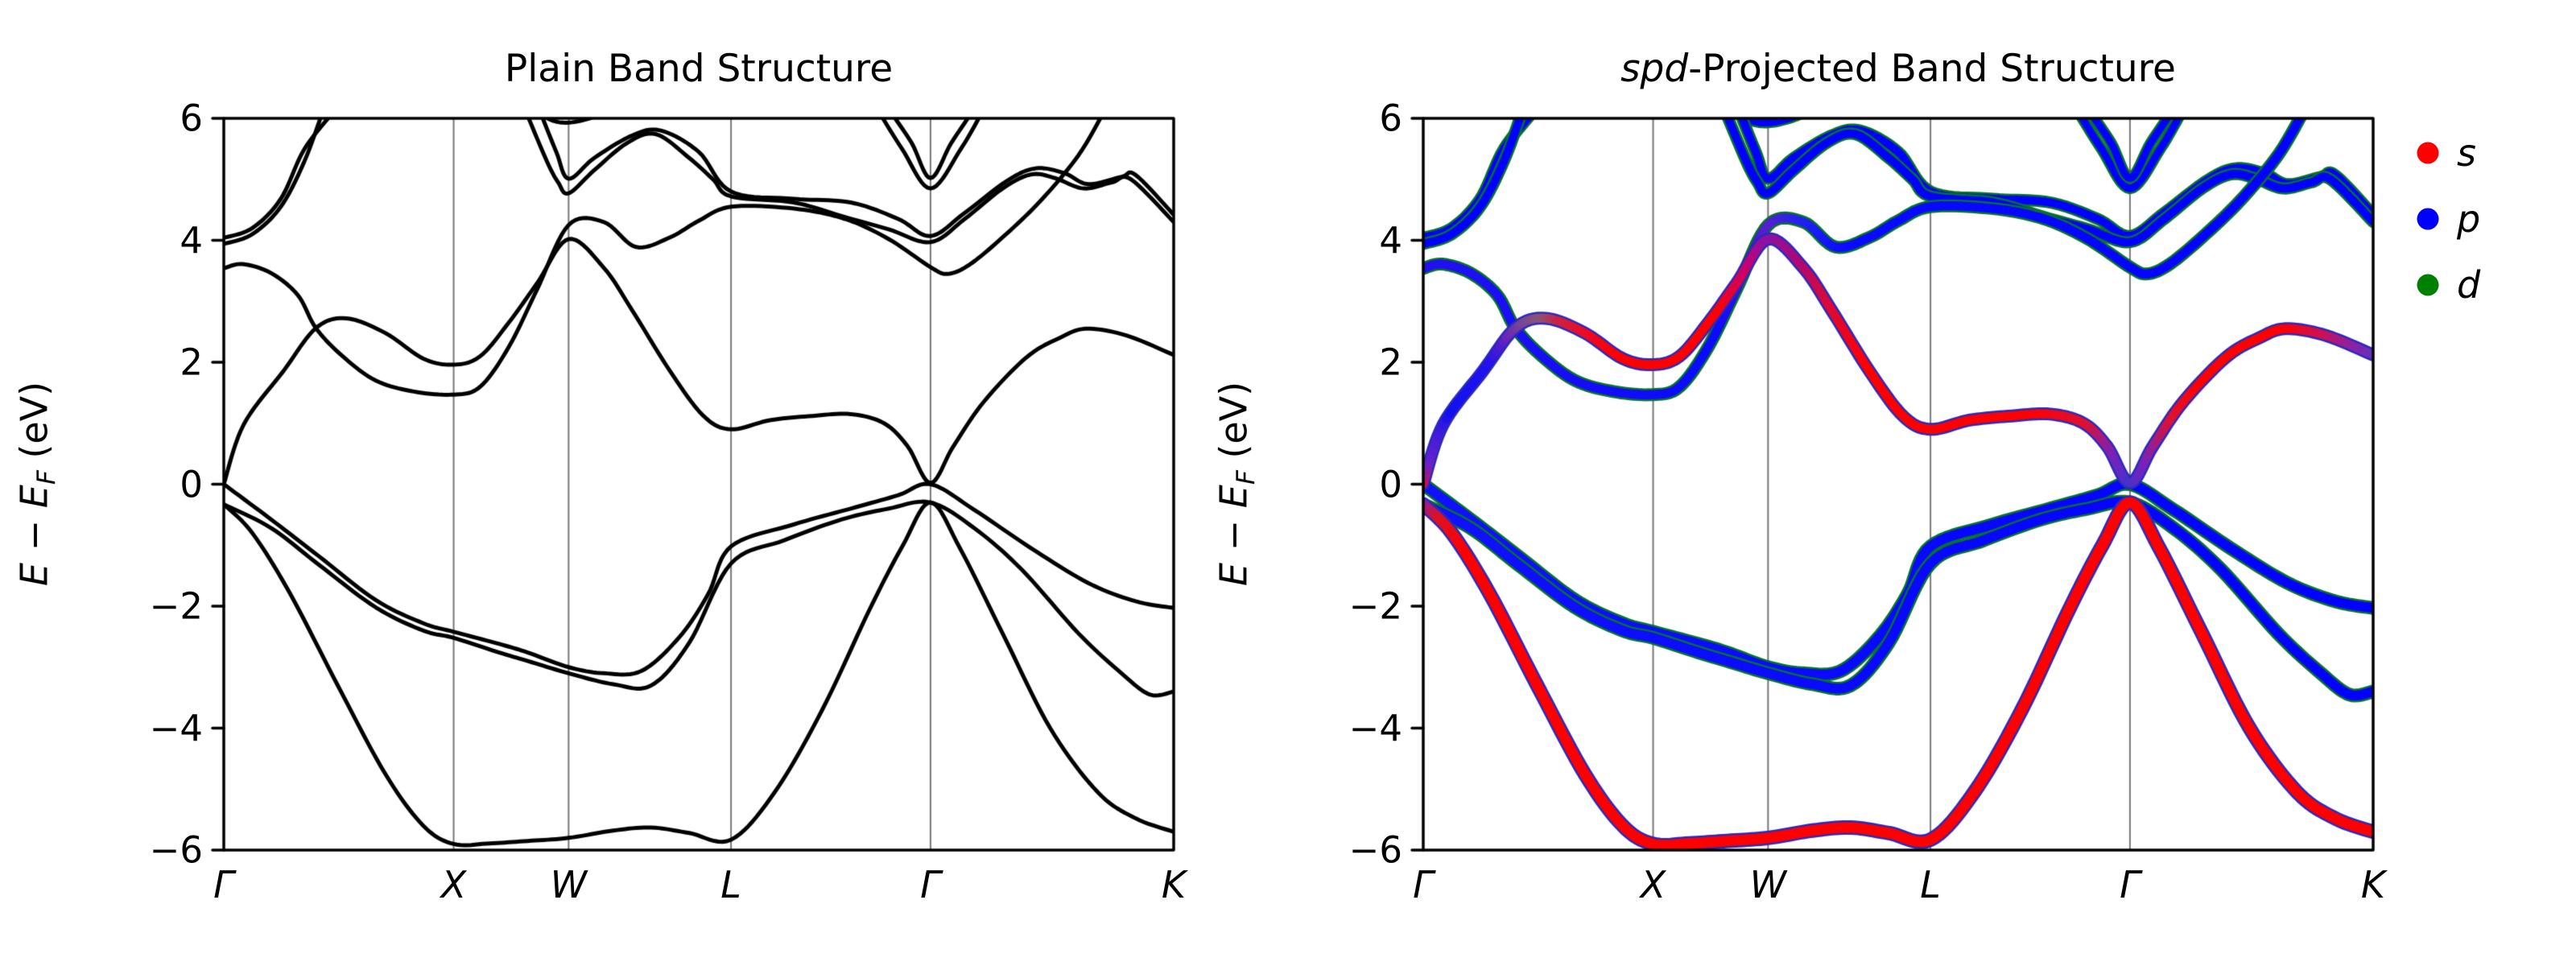 The height and width of the screenshot is (966, 2576). I want to click on y-tick-label-left: −2, so click(176, 606).